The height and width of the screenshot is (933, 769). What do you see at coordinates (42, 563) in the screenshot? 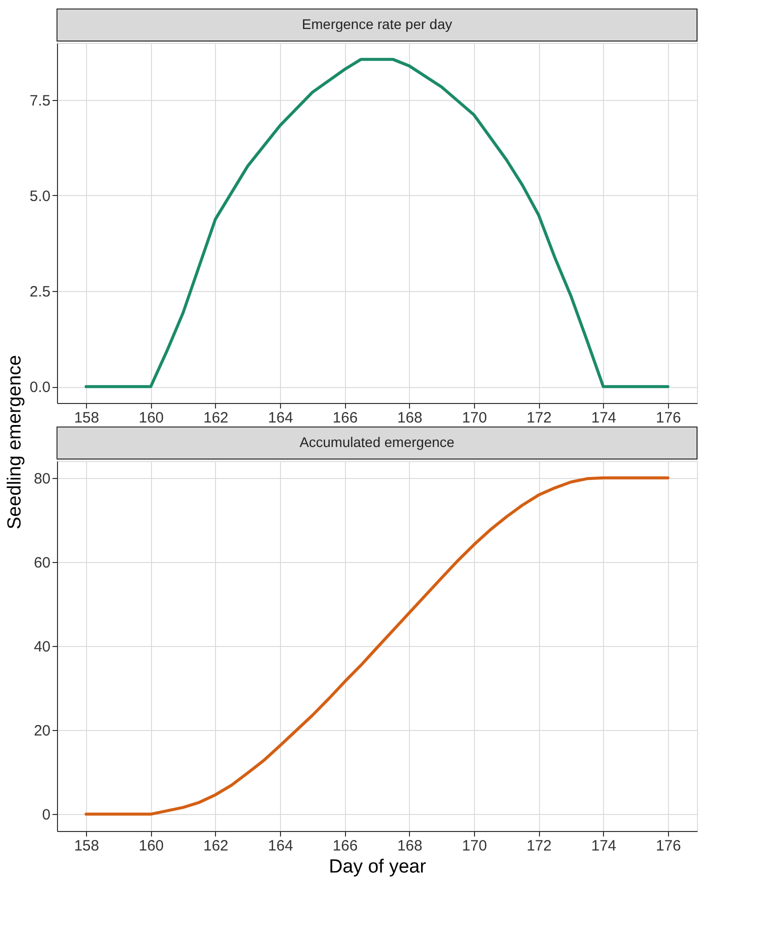
I see `y-tick-label: 60` at bounding box center [42, 563].